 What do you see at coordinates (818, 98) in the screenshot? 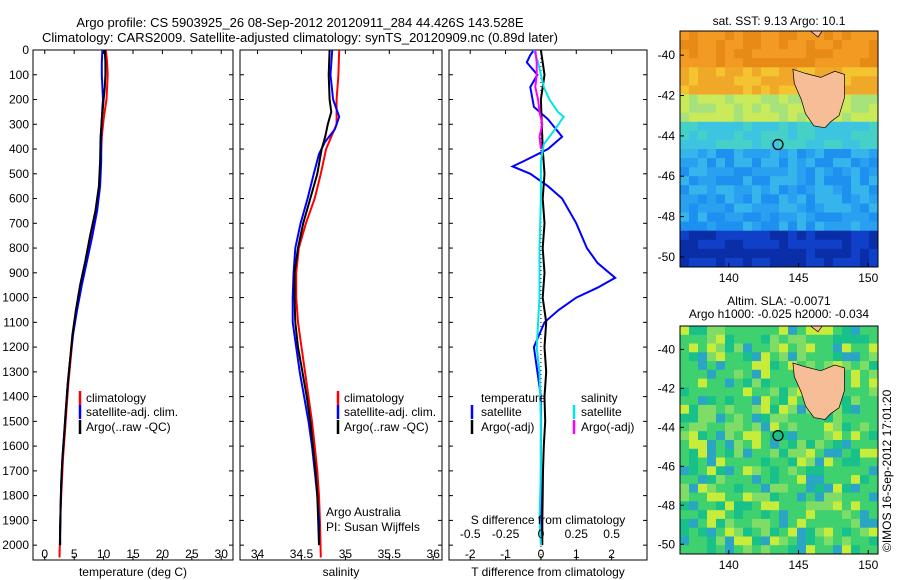
I see `tasmania-landmass` at bounding box center [818, 98].